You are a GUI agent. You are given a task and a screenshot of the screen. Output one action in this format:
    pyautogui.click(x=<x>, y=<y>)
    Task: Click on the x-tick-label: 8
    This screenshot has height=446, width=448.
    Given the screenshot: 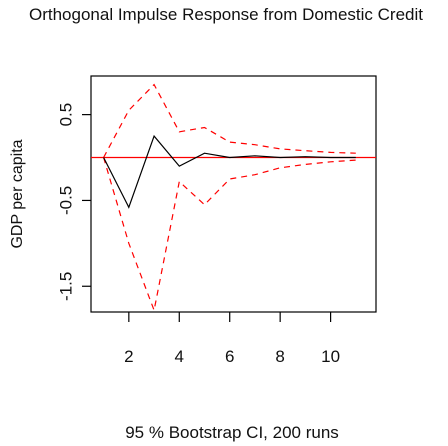 What is the action you would take?
    pyautogui.click(x=279, y=356)
    